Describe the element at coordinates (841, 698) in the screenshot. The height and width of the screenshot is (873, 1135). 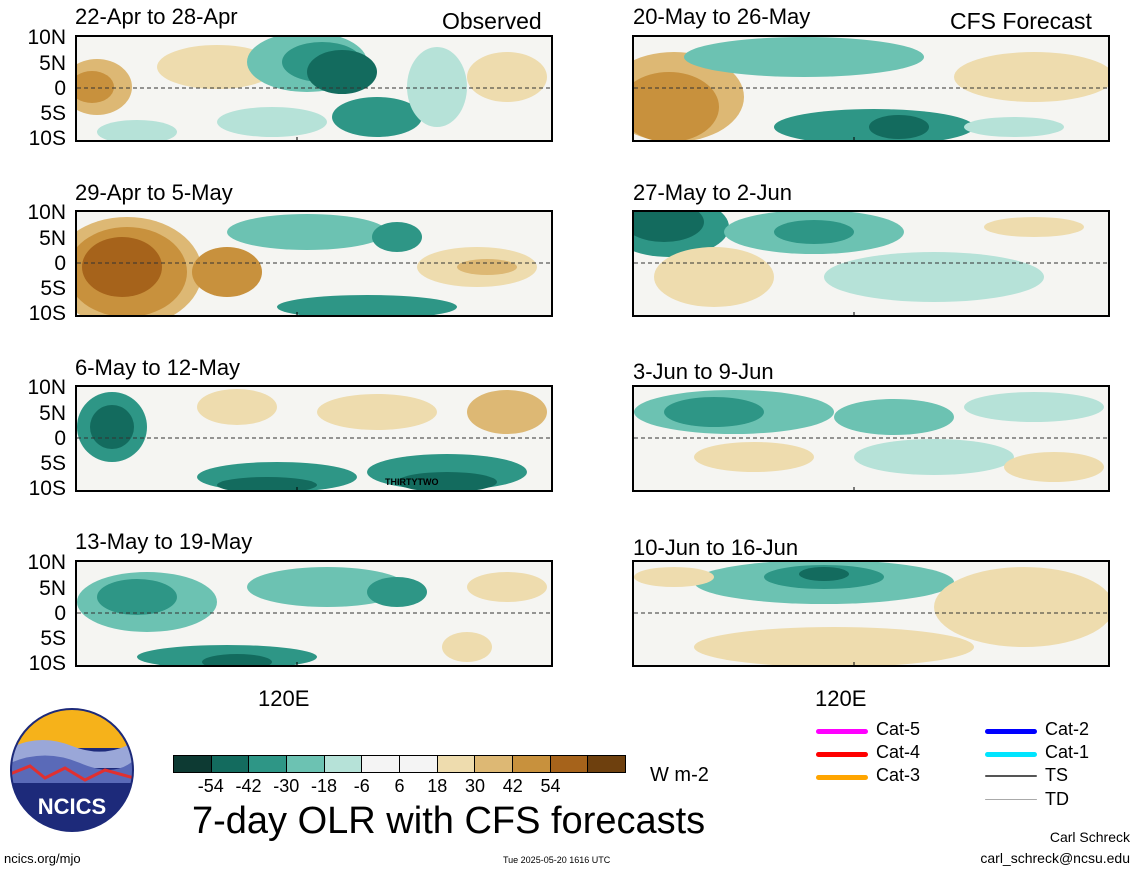
I see `x-label-right: 120E` at that location.